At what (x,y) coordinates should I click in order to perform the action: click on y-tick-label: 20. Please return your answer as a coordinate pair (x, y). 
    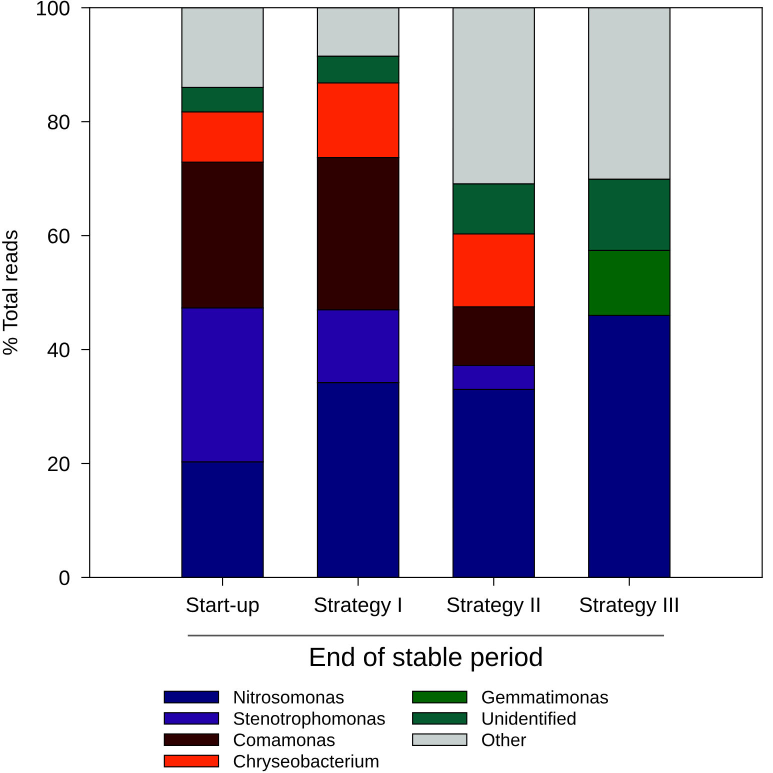
    Looking at the image, I should click on (59, 464).